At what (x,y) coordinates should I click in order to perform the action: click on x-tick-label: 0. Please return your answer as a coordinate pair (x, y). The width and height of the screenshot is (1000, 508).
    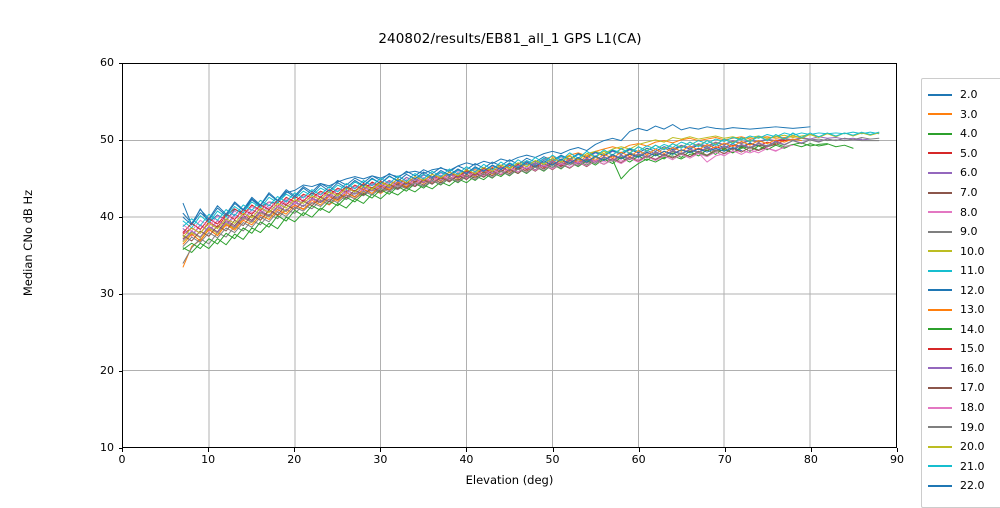
    Looking at the image, I should click on (122, 459).